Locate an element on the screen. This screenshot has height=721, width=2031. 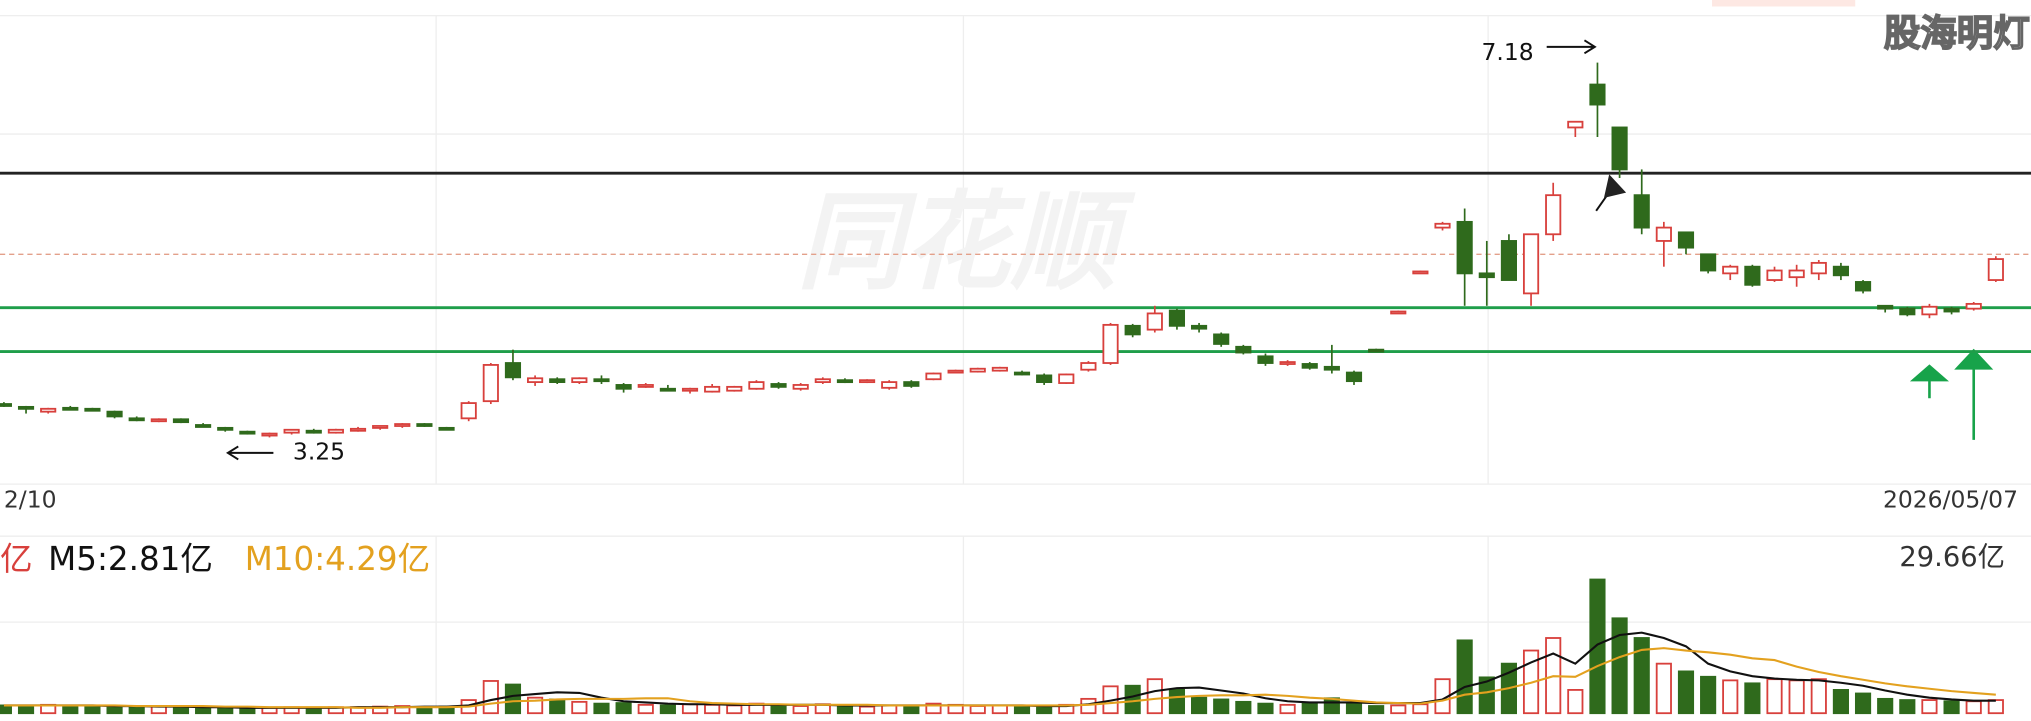
volume-max-label: 29.66亿 is located at coordinates (1952, 557).